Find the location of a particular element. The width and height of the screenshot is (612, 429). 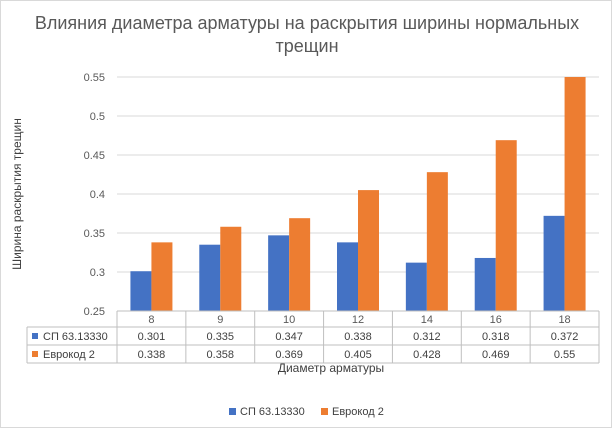

legend-key-eurocode is located at coordinates (324, 411).